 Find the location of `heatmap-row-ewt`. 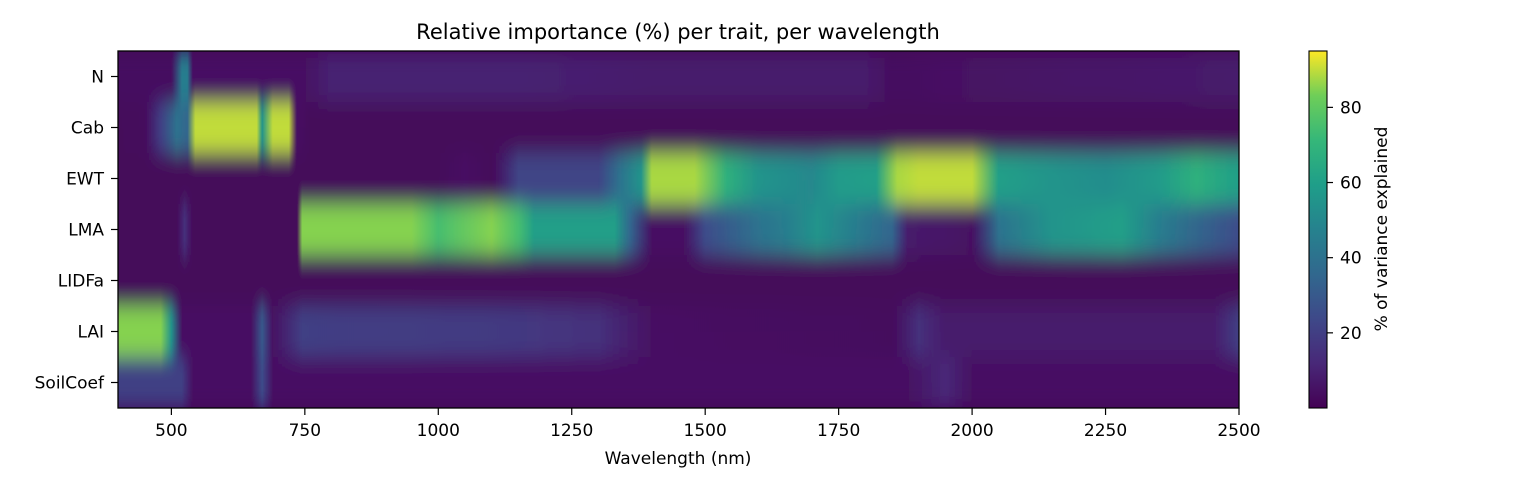

heatmap-row-ewt is located at coordinates (678, 179).